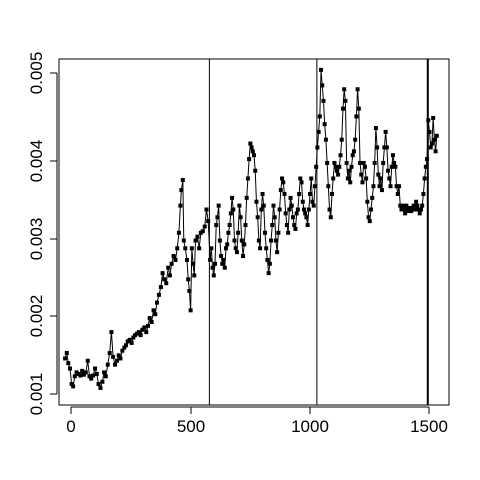  What do you see at coordinates (36, 239) in the screenshot?
I see `y-tick-label-0003: 0.003` at bounding box center [36, 239].